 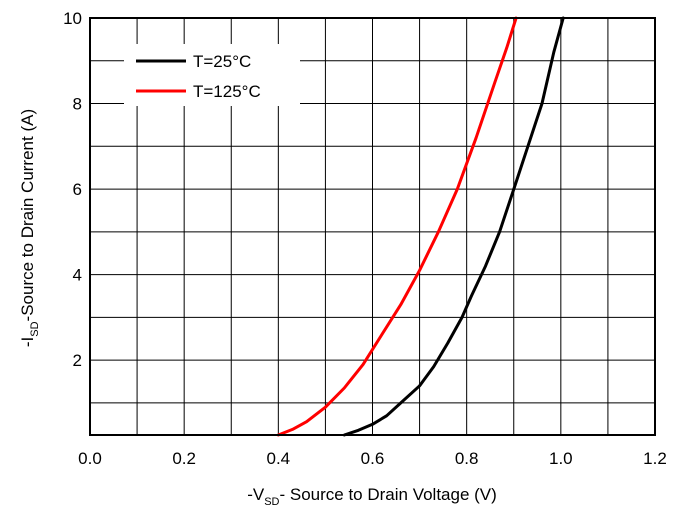 I want to click on y-tick-label: 4, so click(x=77, y=275).